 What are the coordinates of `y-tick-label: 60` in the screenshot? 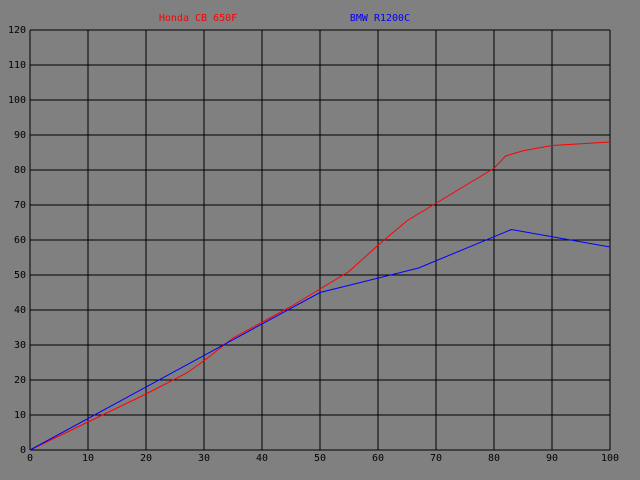 It's located at (20, 240).